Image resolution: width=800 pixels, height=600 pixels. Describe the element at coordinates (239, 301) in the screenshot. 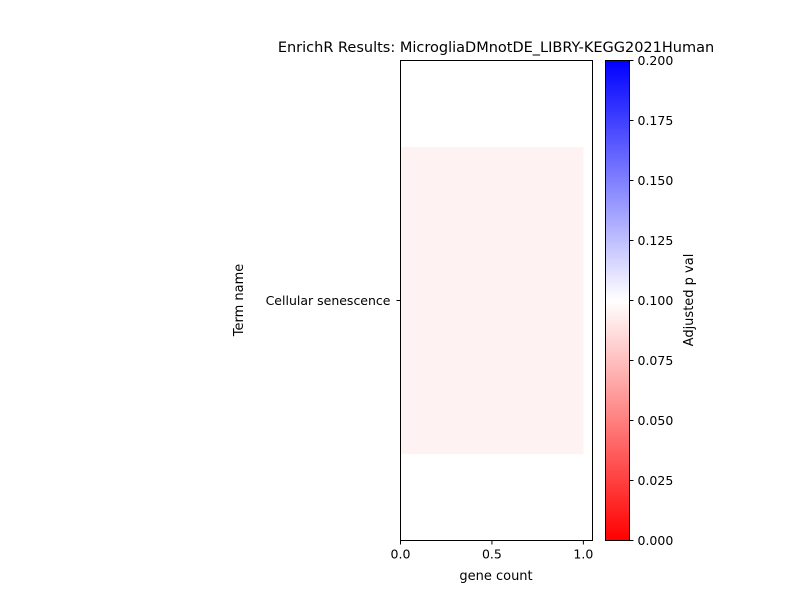

I see `y-axis-label: Term name` at that location.